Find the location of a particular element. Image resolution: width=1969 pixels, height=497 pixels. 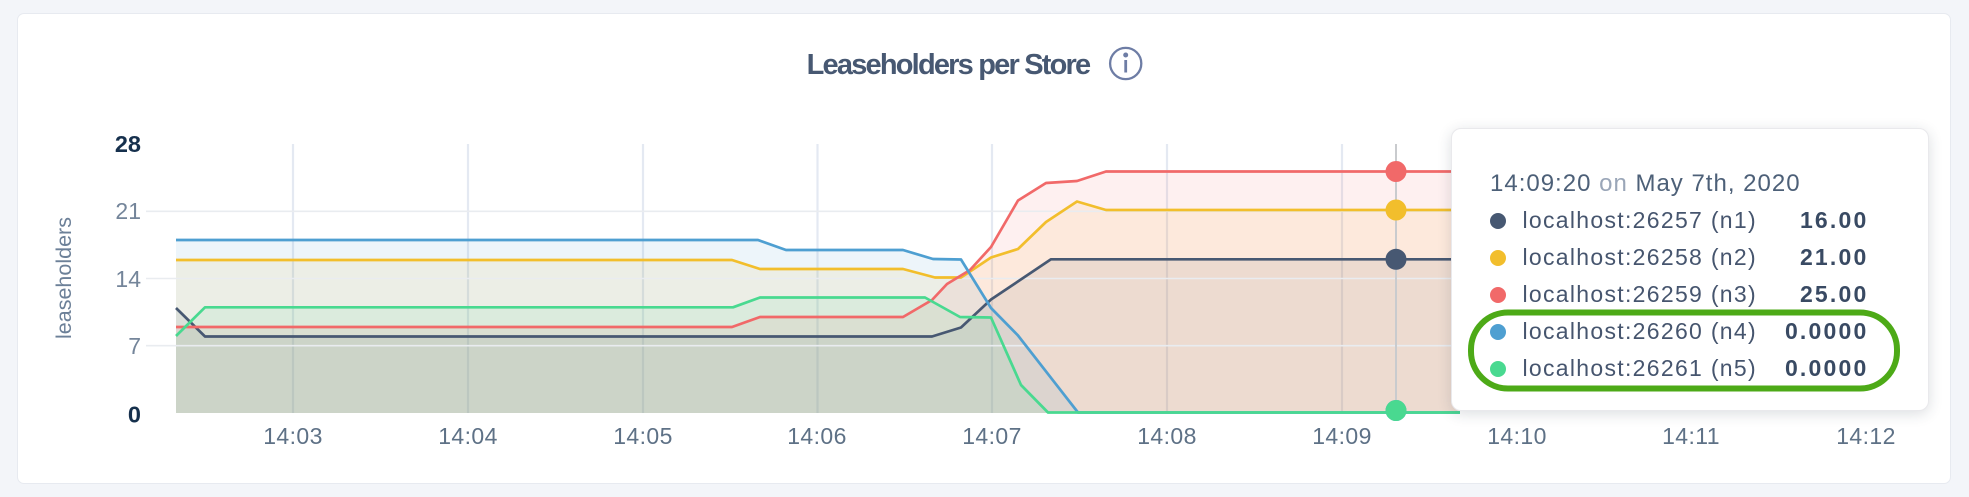

svg-text: 0 is located at coordinates (134, 415).